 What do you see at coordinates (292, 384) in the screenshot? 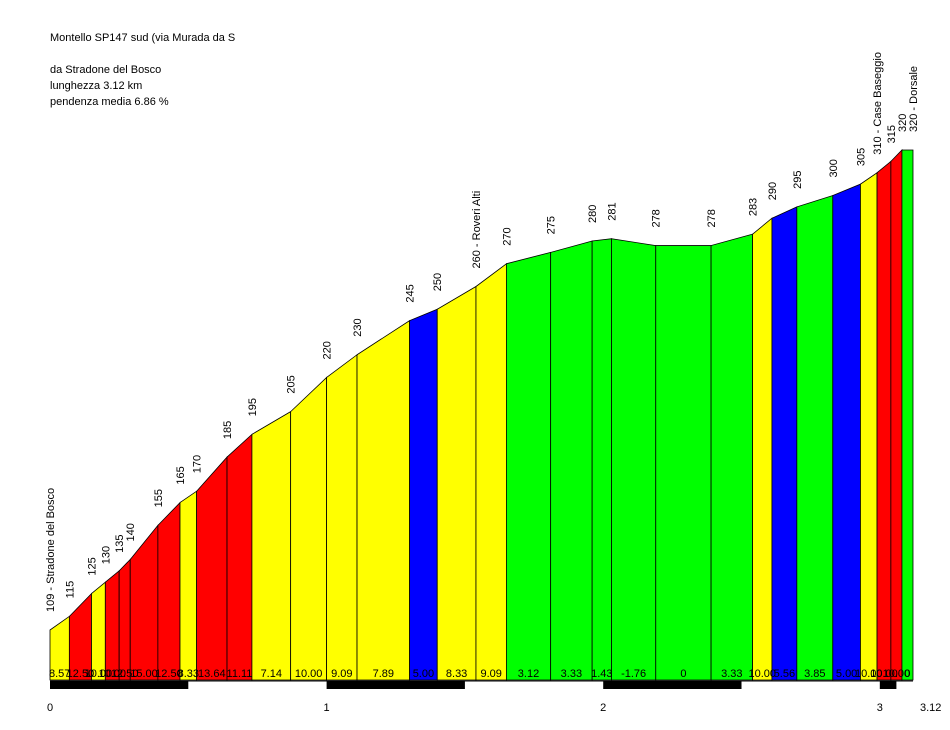
I see `altitude-label: 205` at bounding box center [292, 384].